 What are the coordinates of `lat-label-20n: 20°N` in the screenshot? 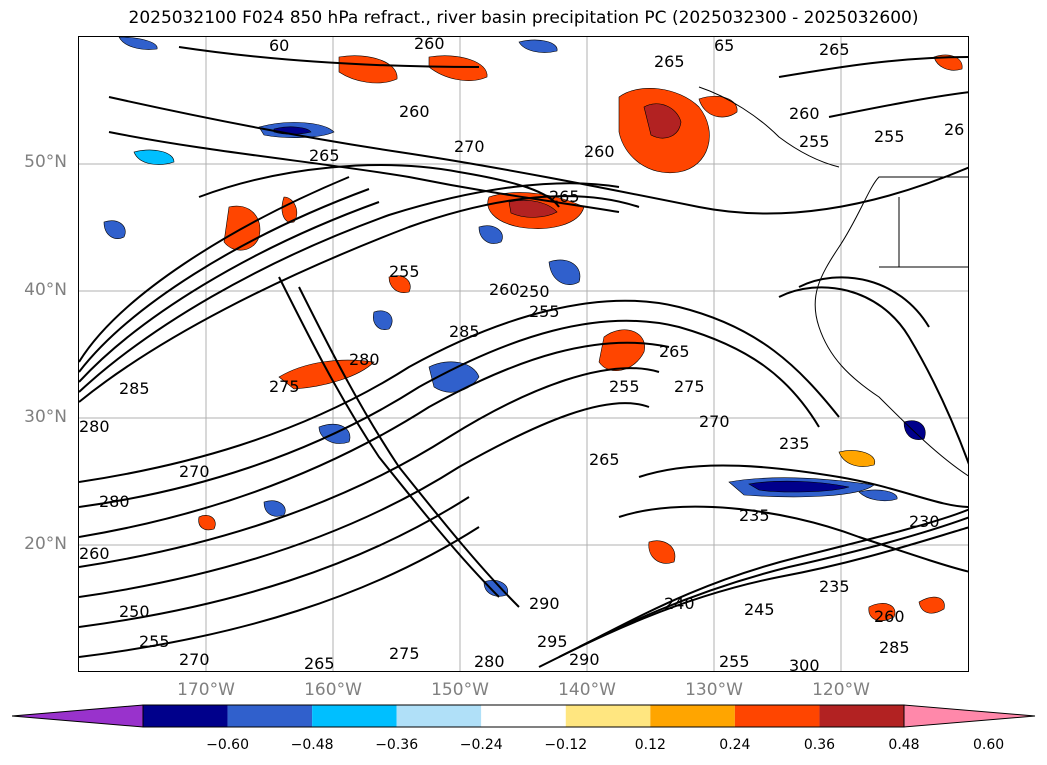 It's located at (45, 544).